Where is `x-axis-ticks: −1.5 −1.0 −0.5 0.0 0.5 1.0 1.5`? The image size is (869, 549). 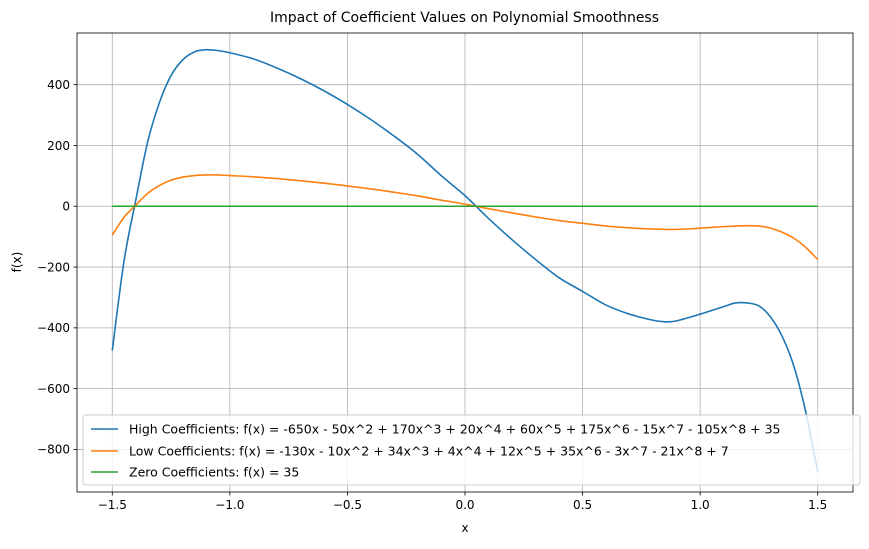
x-axis-ticks: −1.5 −1.0 −0.5 0.0 0.5 1.0 1.5 is located at coordinates (462, 502).